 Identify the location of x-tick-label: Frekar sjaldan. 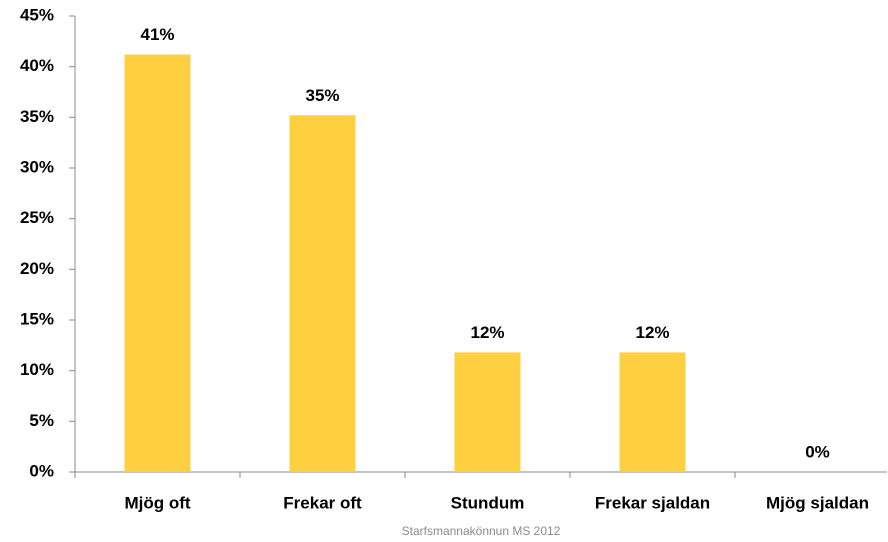
(652, 502).